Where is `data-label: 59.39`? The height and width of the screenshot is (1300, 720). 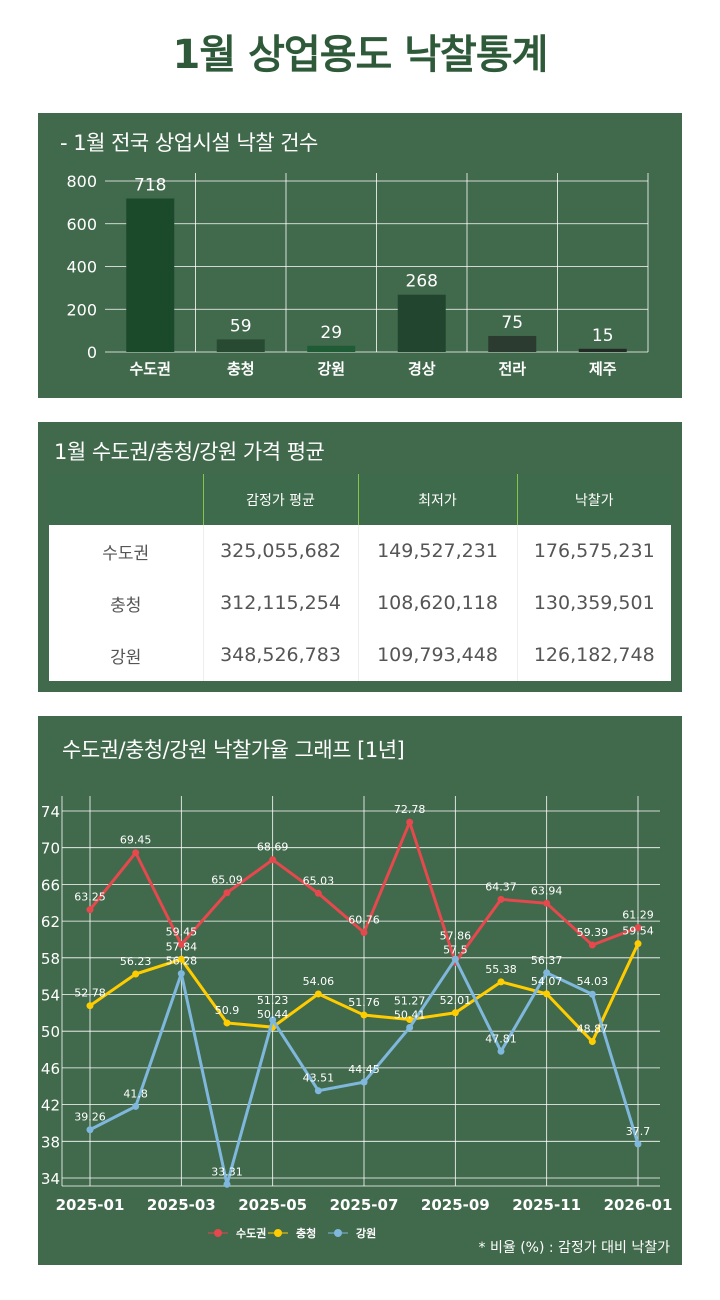 data-label: 59.39 is located at coordinates (593, 932).